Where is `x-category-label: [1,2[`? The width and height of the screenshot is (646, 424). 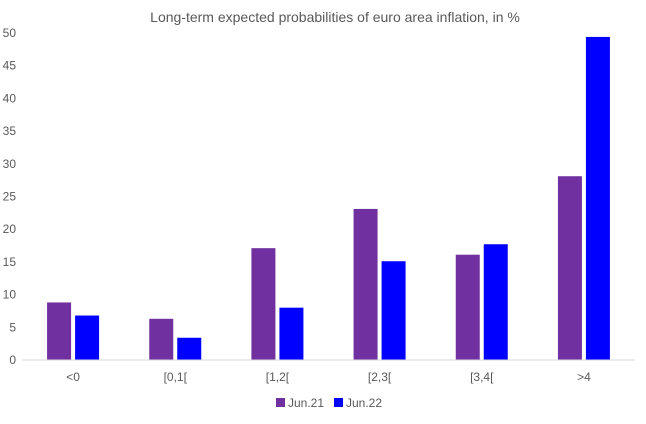
x-category-label: [1,2[ is located at coordinates (278, 377).